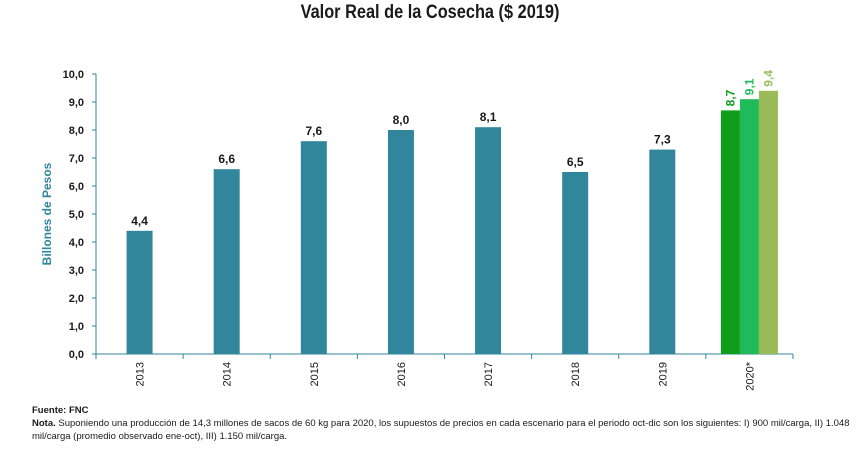 This screenshot has width=860, height=456. What do you see at coordinates (226, 261) in the screenshot?
I see `bar-2014` at bounding box center [226, 261].